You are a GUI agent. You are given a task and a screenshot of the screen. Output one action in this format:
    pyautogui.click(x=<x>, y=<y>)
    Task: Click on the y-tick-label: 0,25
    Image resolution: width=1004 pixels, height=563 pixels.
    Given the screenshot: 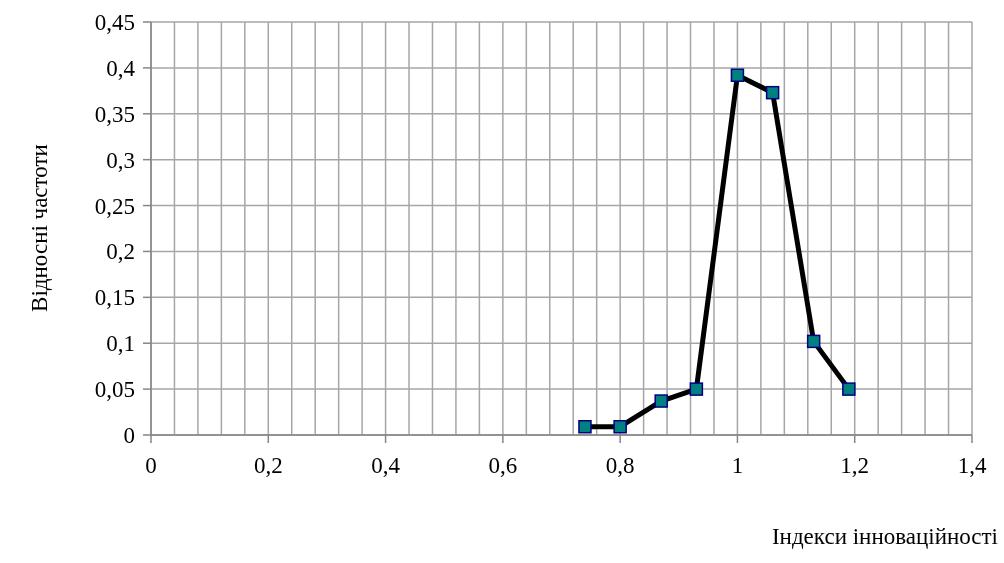 What is the action you would take?
    pyautogui.click(x=114, y=206)
    